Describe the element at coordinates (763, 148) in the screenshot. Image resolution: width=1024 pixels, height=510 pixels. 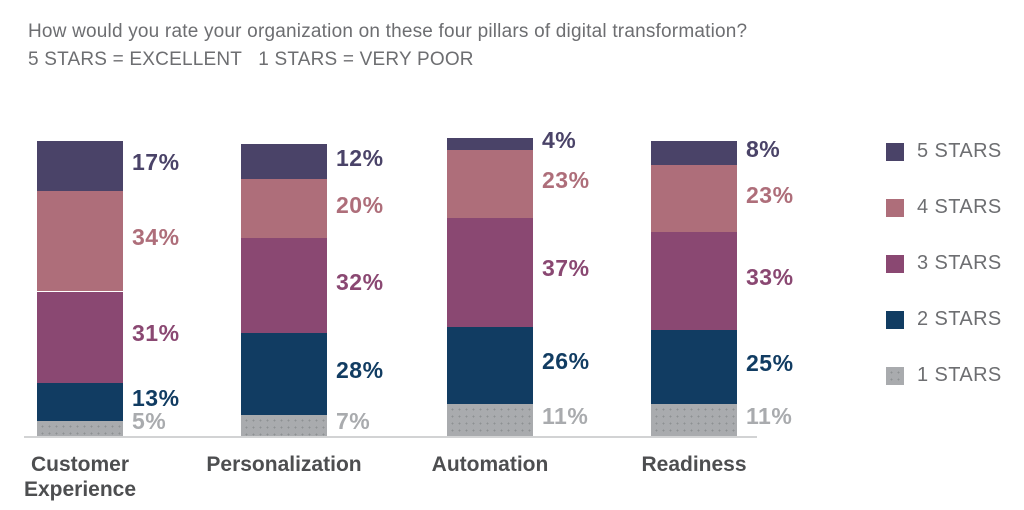
I see `segment-value-label: 8%` at that location.